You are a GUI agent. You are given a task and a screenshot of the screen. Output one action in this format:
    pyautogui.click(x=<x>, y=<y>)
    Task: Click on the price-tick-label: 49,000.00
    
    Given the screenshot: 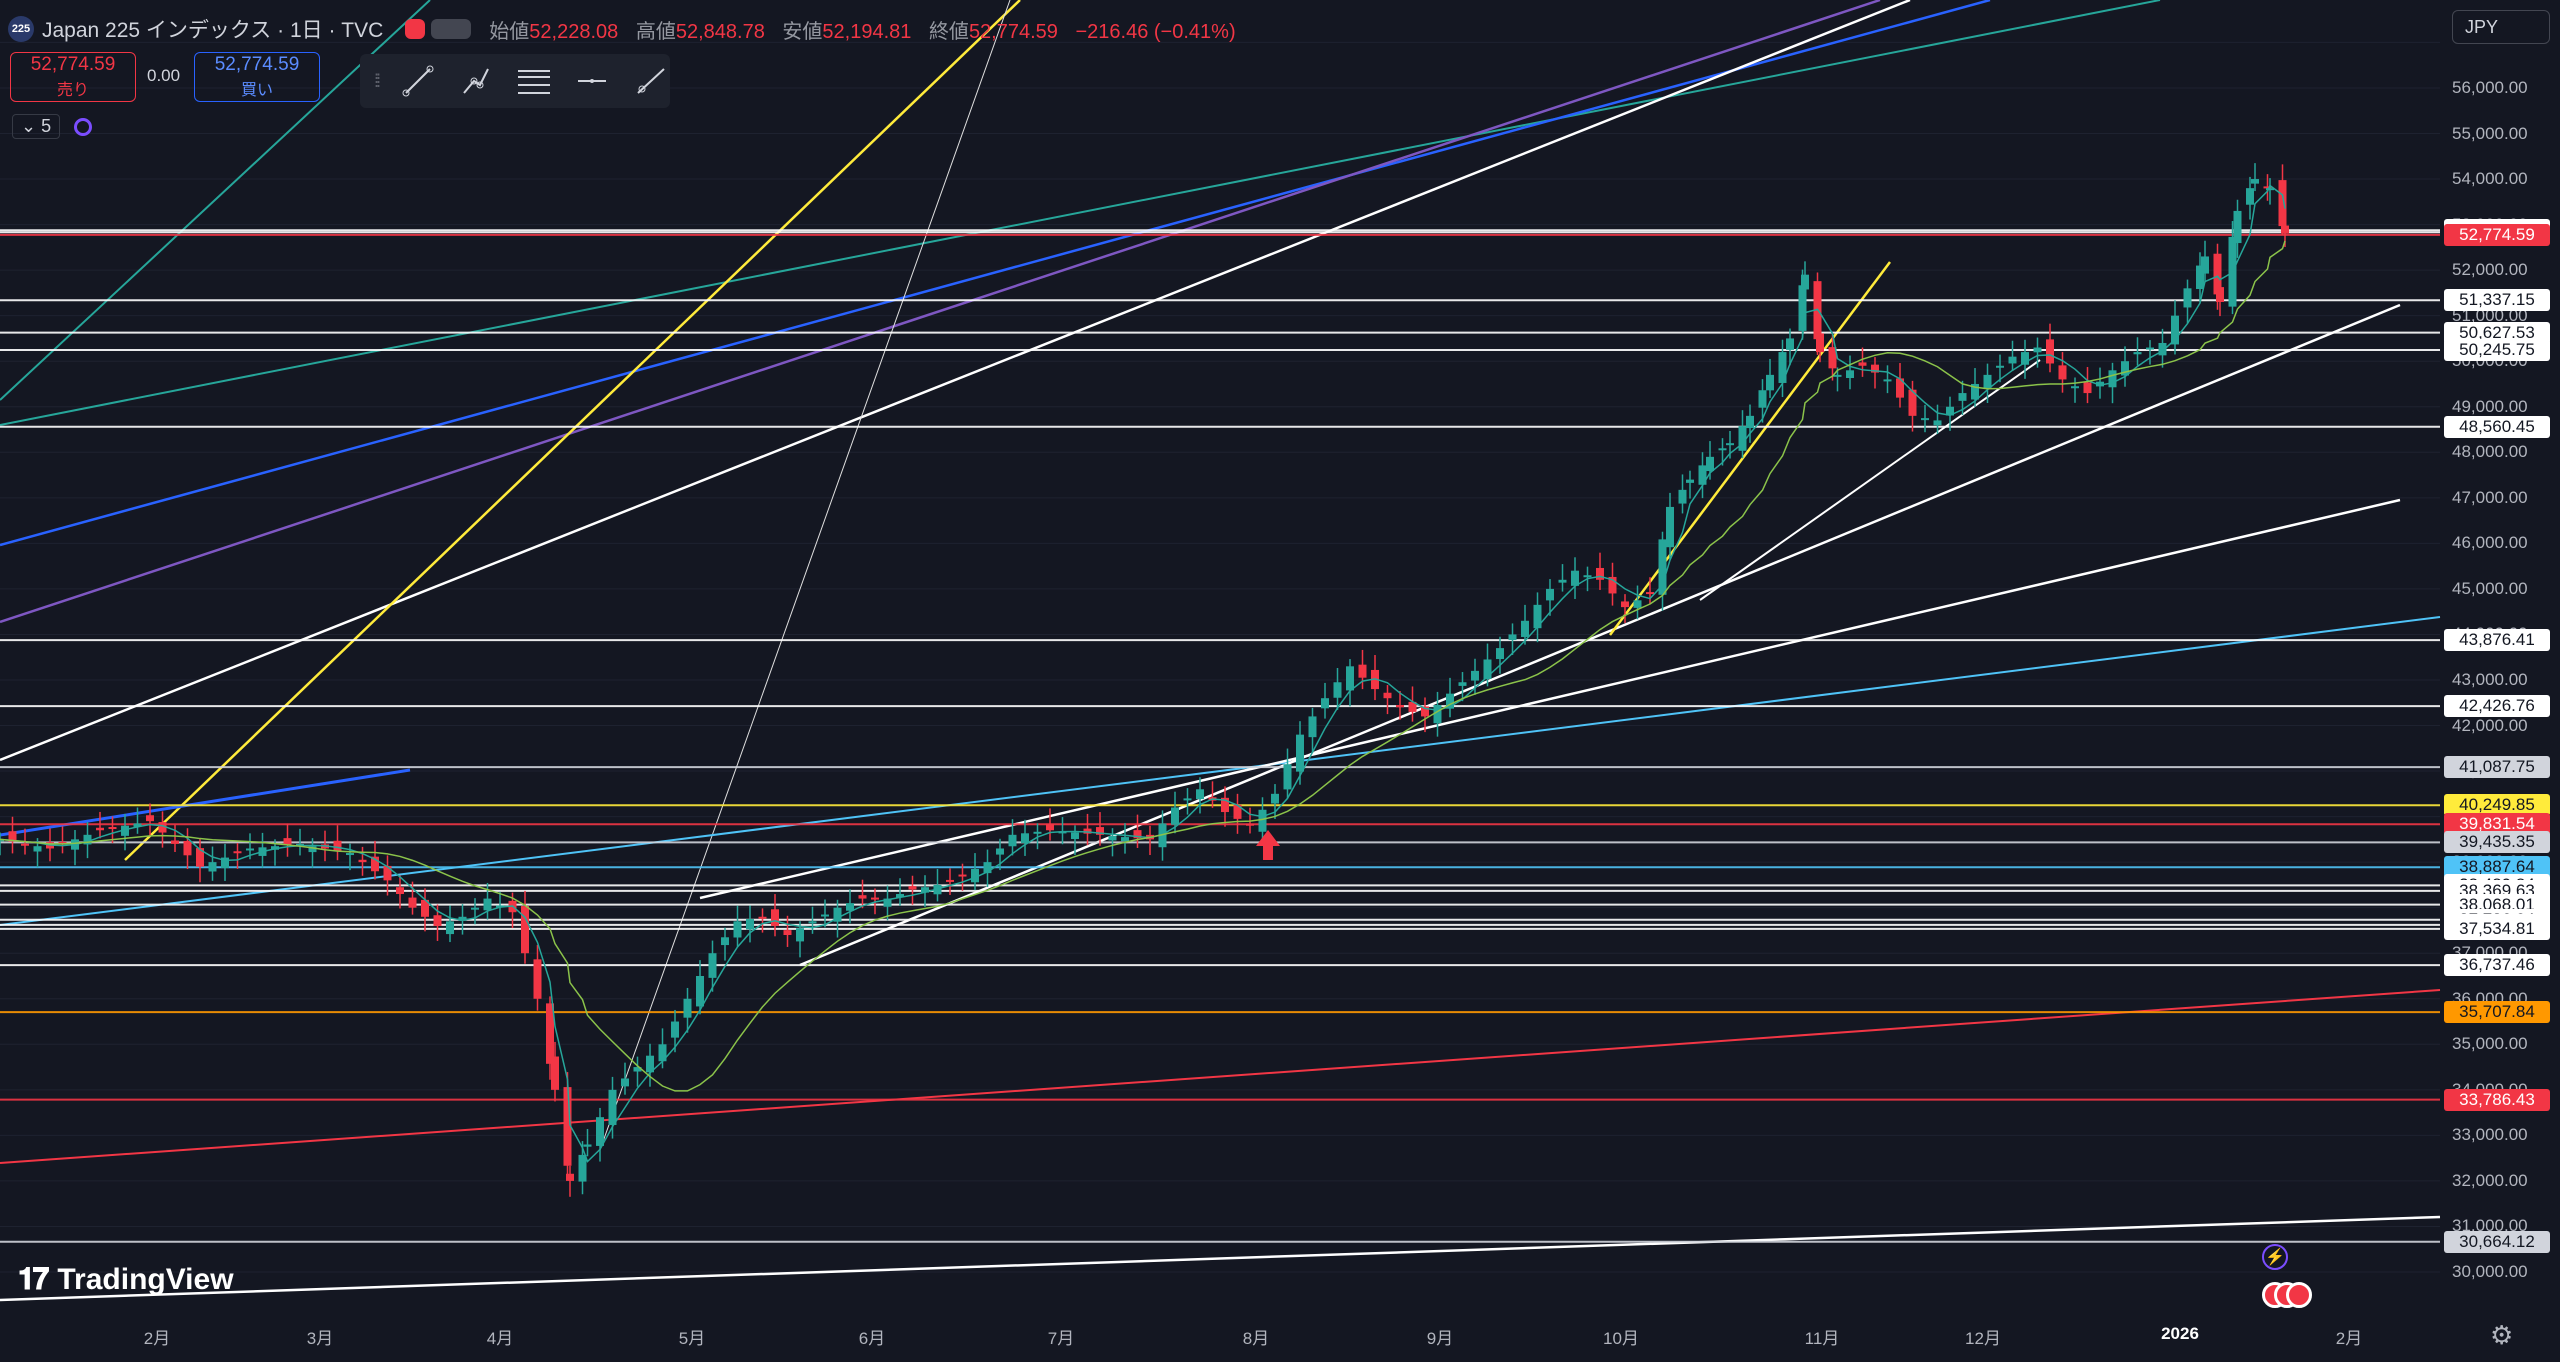 What is the action you would take?
    pyautogui.click(x=2490, y=406)
    